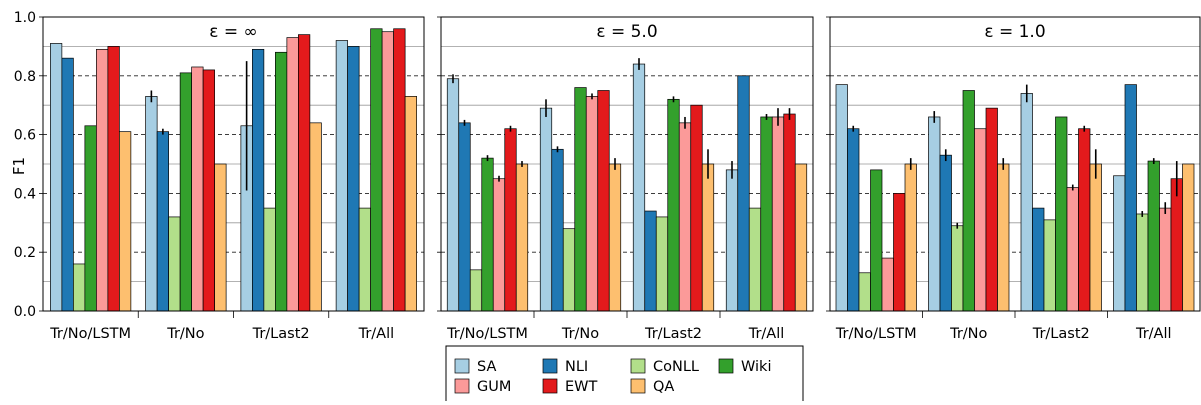 Image resolution: width=1201 pixels, height=405 pixels. Describe the element at coordinates (486, 367) in the screenshot. I see `legend-label-sa: SA` at that location.